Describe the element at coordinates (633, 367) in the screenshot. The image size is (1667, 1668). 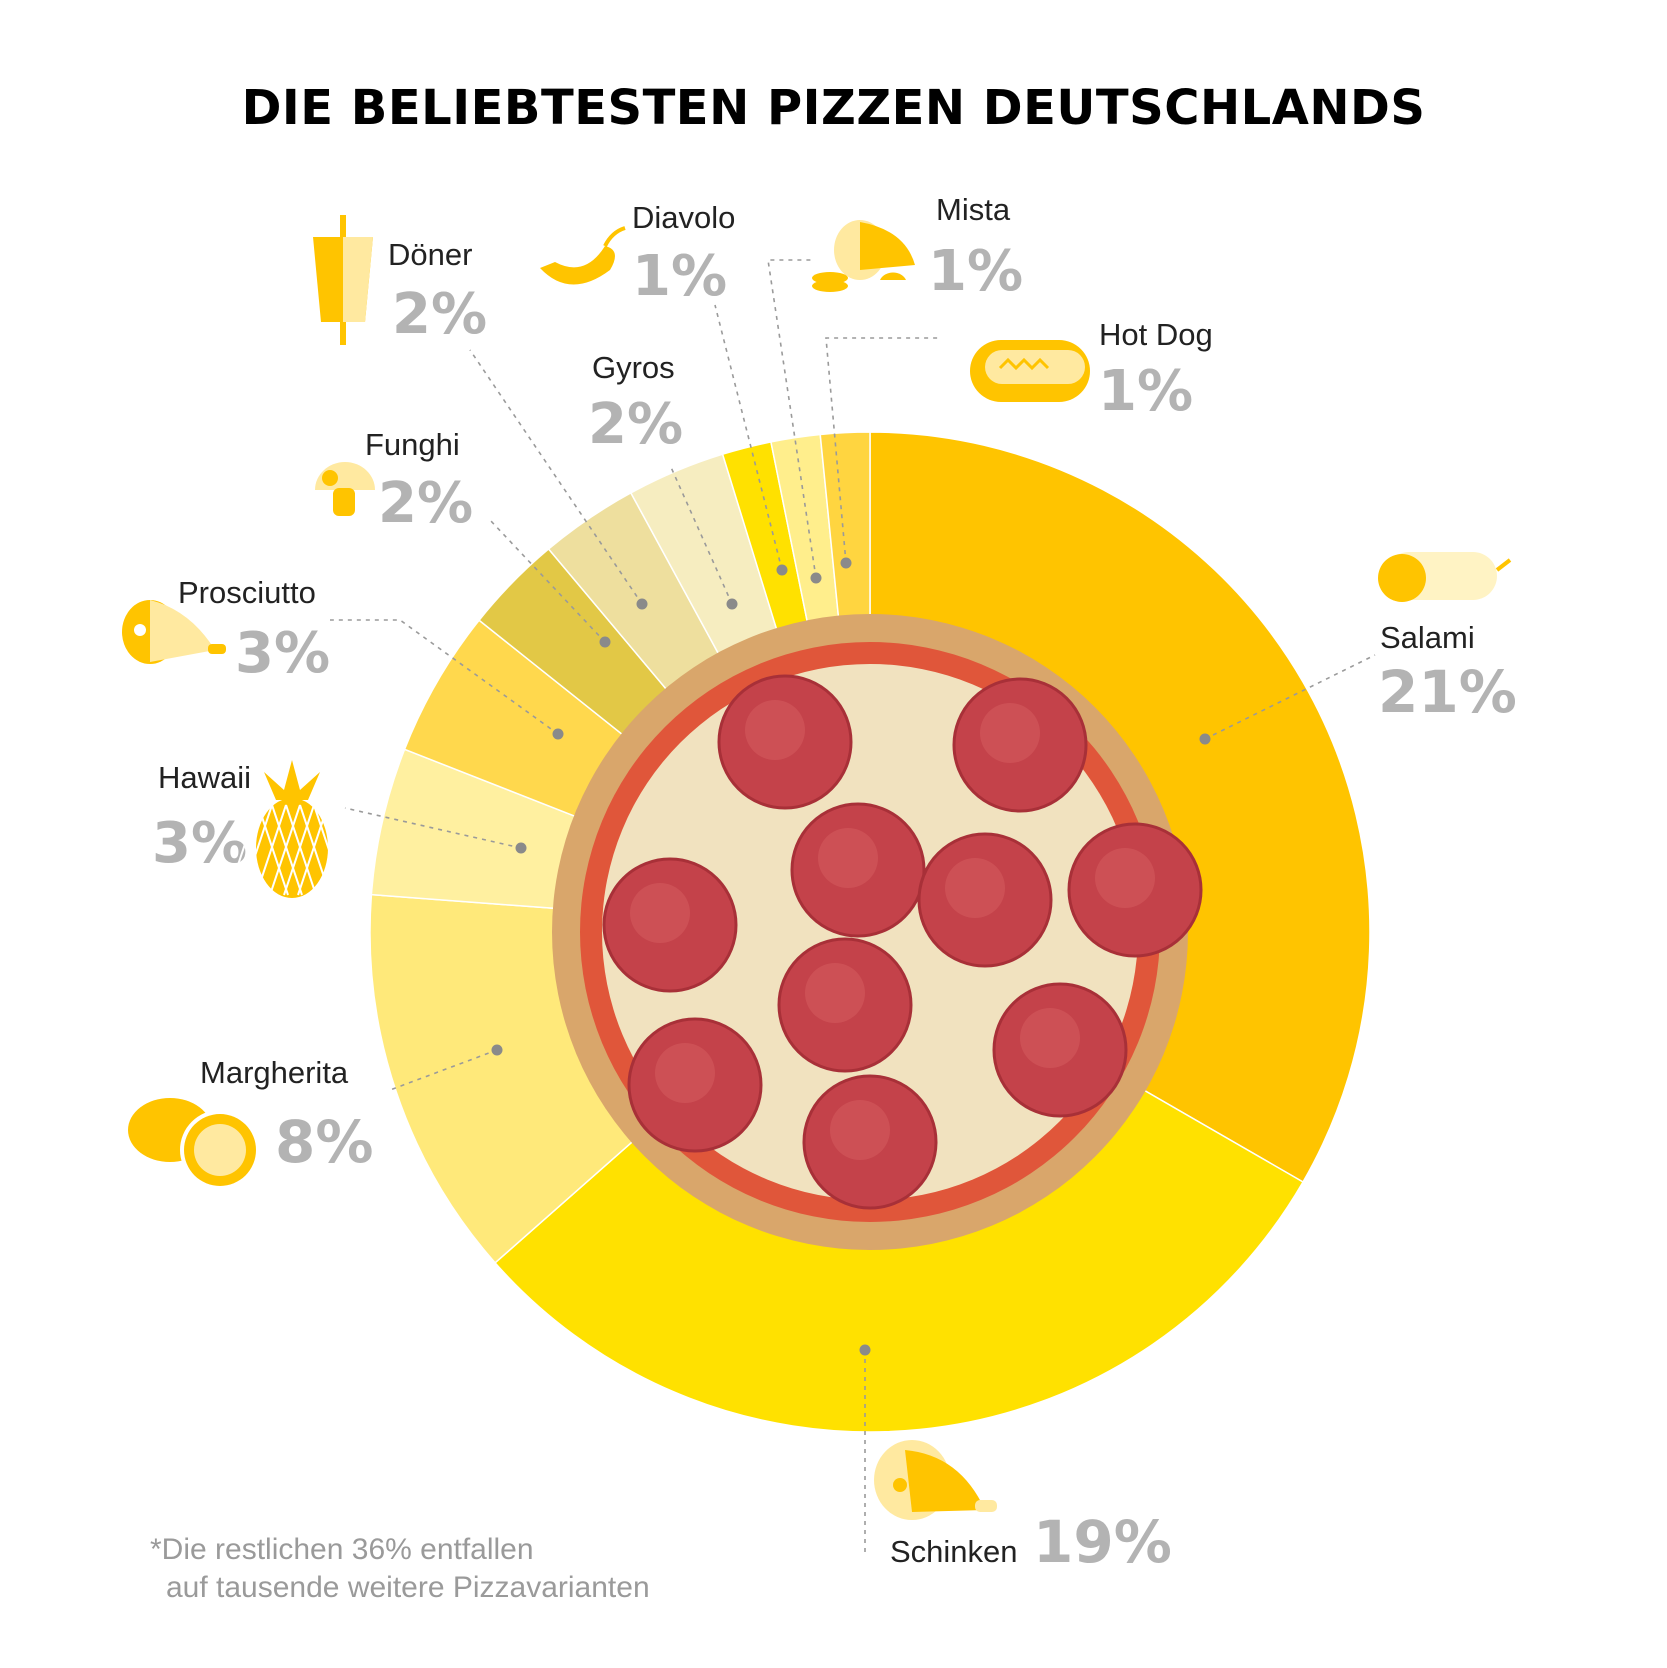
I see `slice-label-name: Gyros` at that location.